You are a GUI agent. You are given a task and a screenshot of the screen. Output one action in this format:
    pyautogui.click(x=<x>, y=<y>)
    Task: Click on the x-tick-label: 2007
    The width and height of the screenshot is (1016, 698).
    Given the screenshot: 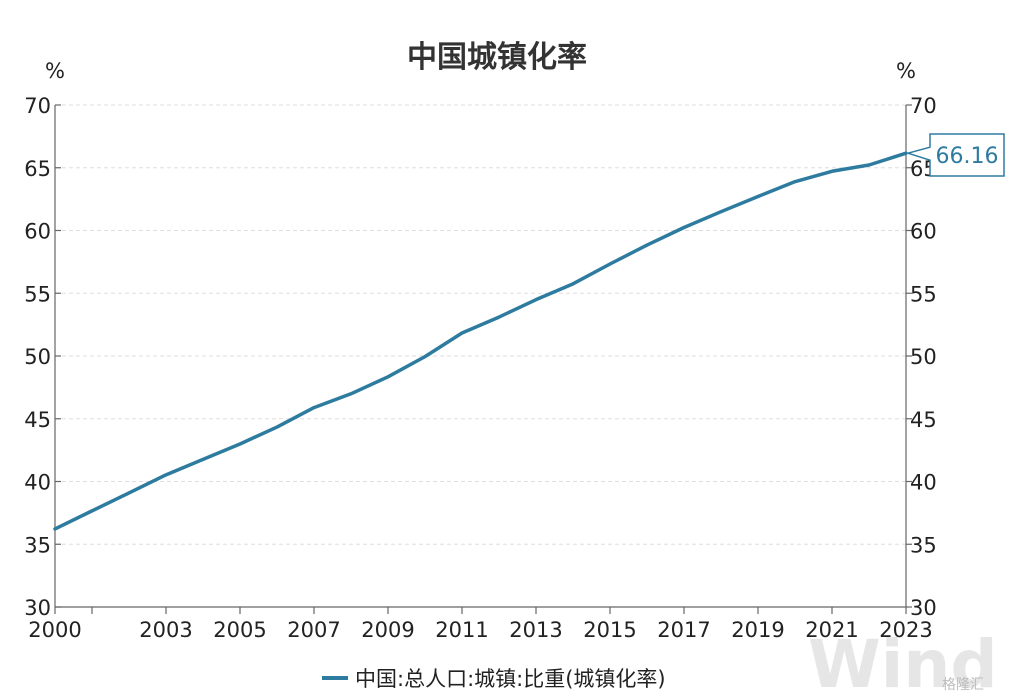 What is the action you would take?
    pyautogui.click(x=313, y=630)
    